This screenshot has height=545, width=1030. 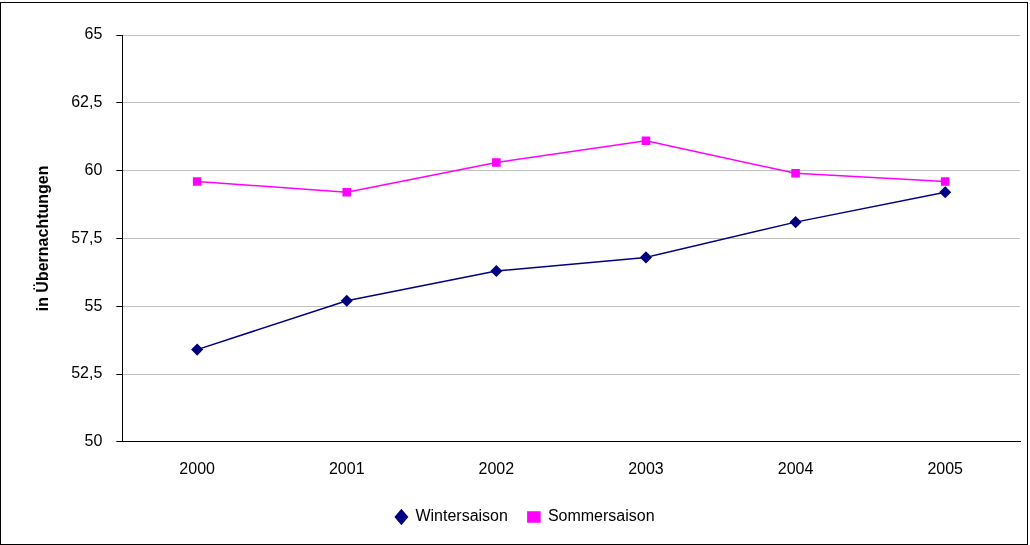 I want to click on y-axis-title: in Übernachtungen, so click(x=42, y=238).